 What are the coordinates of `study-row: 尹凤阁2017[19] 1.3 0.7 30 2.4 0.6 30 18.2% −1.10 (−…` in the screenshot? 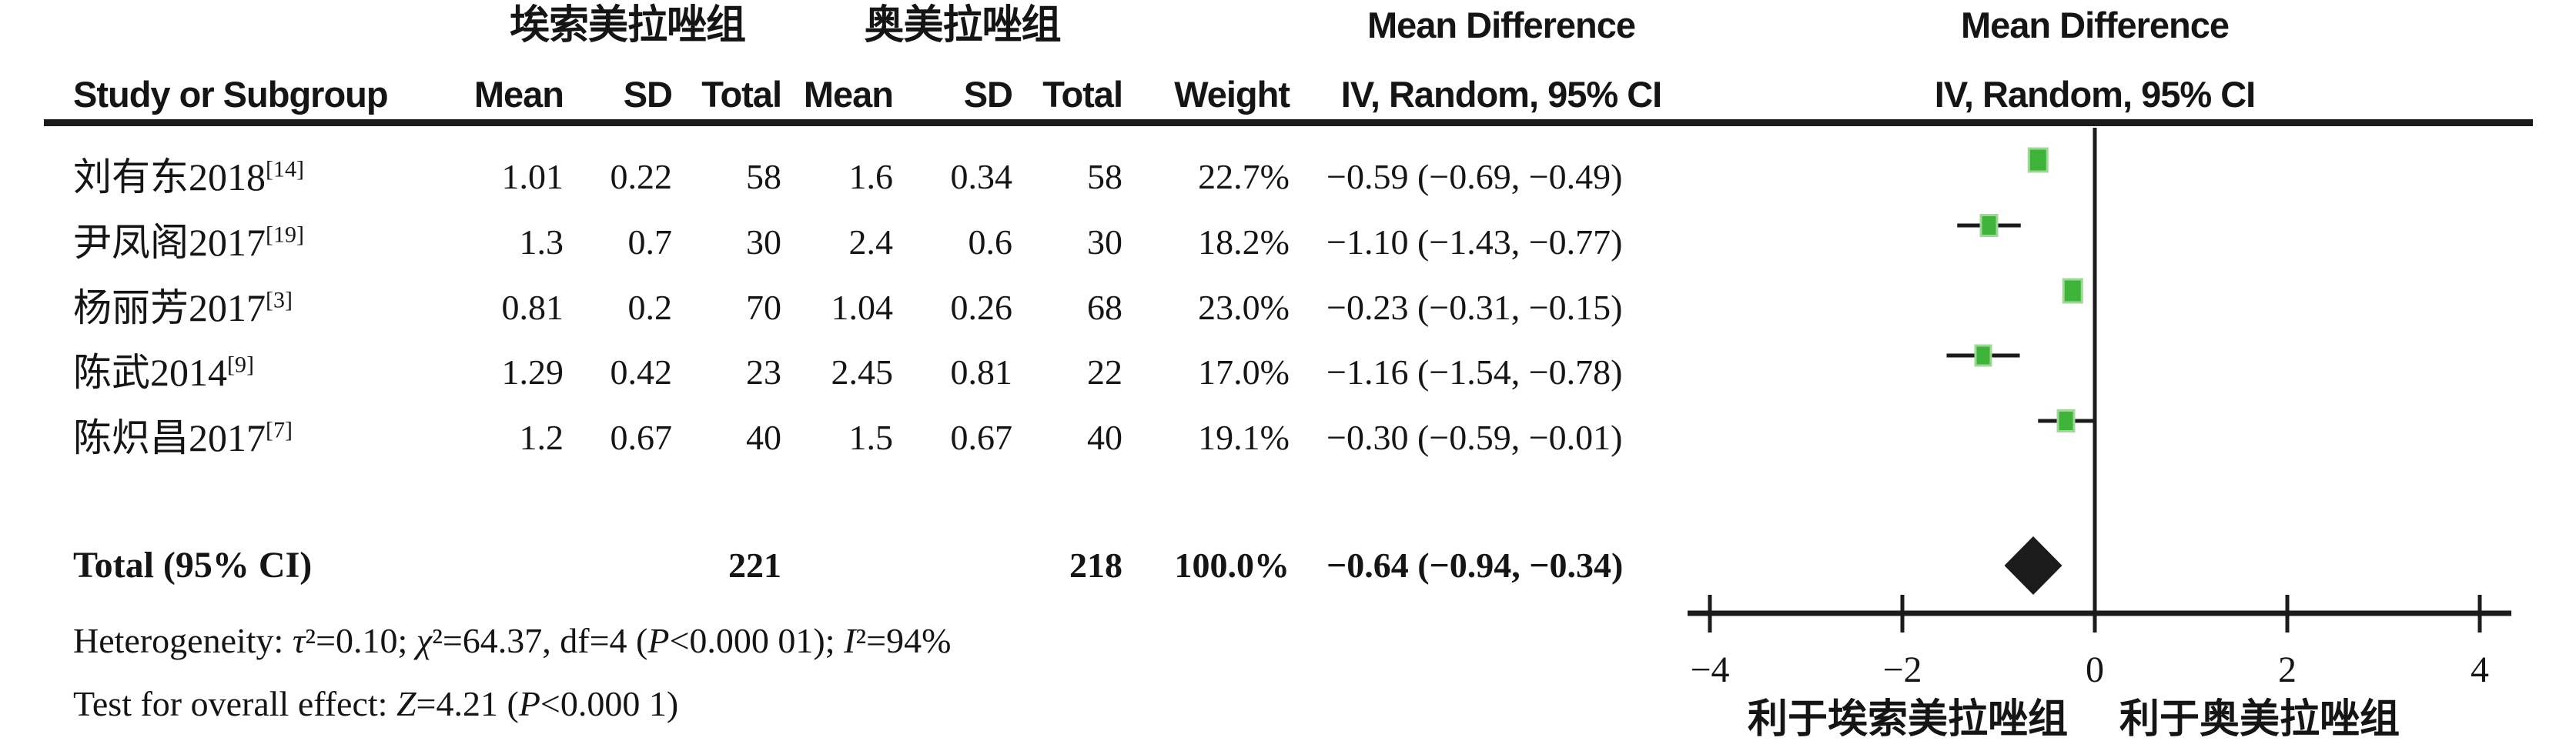 It's located at (847, 243).